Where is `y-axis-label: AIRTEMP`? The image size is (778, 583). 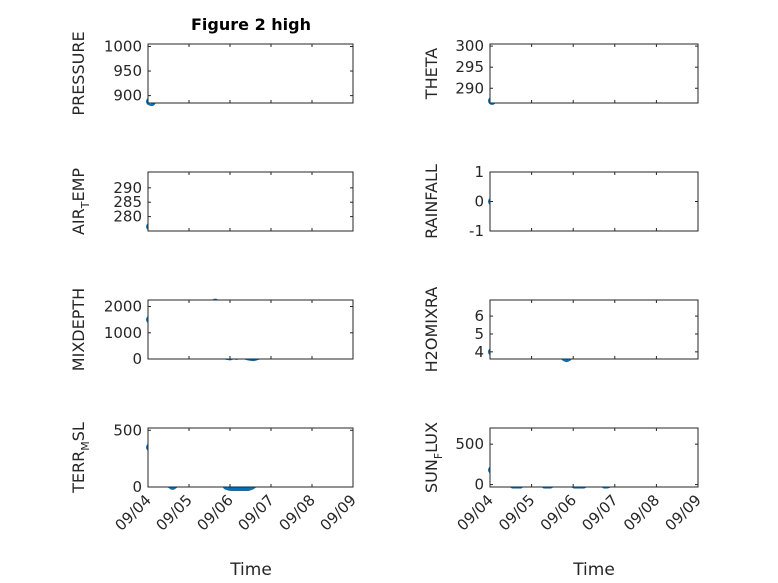
y-axis-label: AIRTEMP is located at coordinates (80, 201).